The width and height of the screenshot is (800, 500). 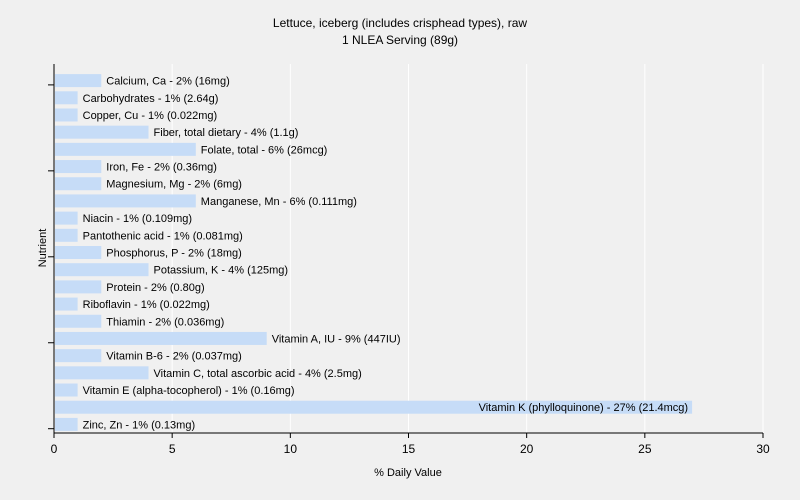 I want to click on x-tick-label: 20, so click(x=527, y=449).